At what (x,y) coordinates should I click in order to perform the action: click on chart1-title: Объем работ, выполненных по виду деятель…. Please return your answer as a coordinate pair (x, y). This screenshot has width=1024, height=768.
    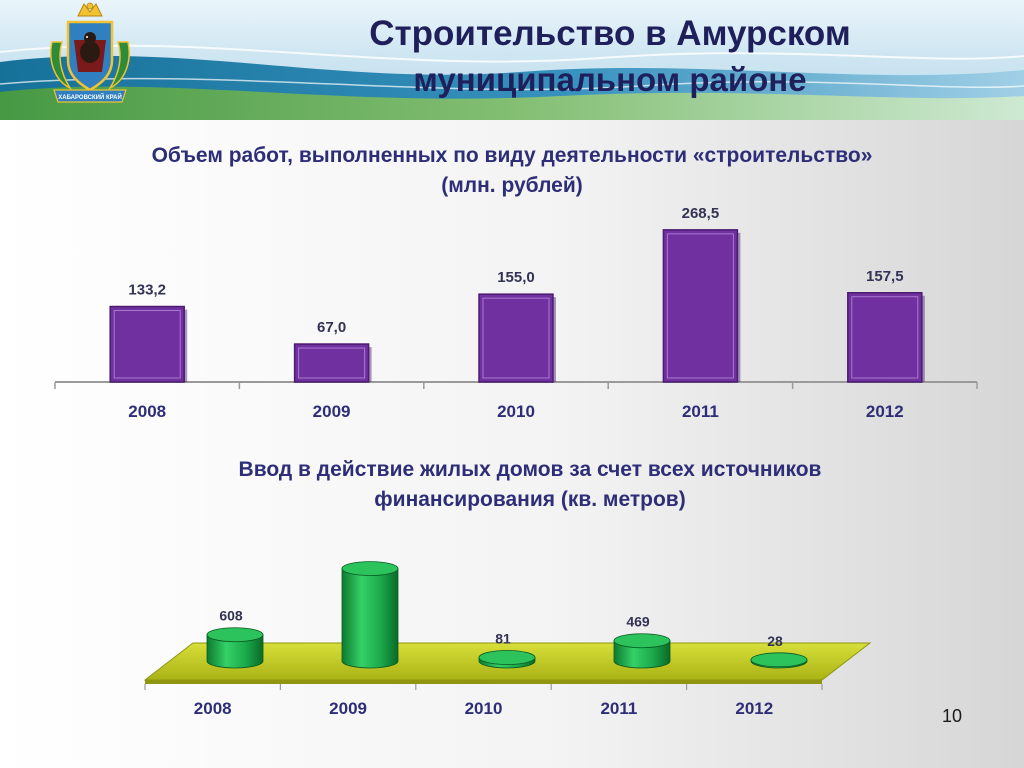
    Looking at the image, I should click on (512, 171).